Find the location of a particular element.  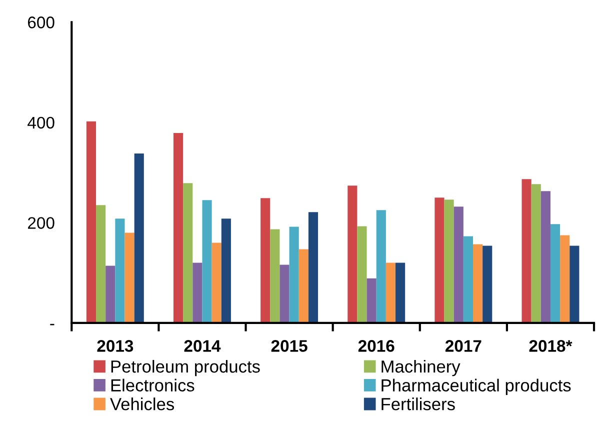

y-tick-label: 200 is located at coordinates (41, 223).